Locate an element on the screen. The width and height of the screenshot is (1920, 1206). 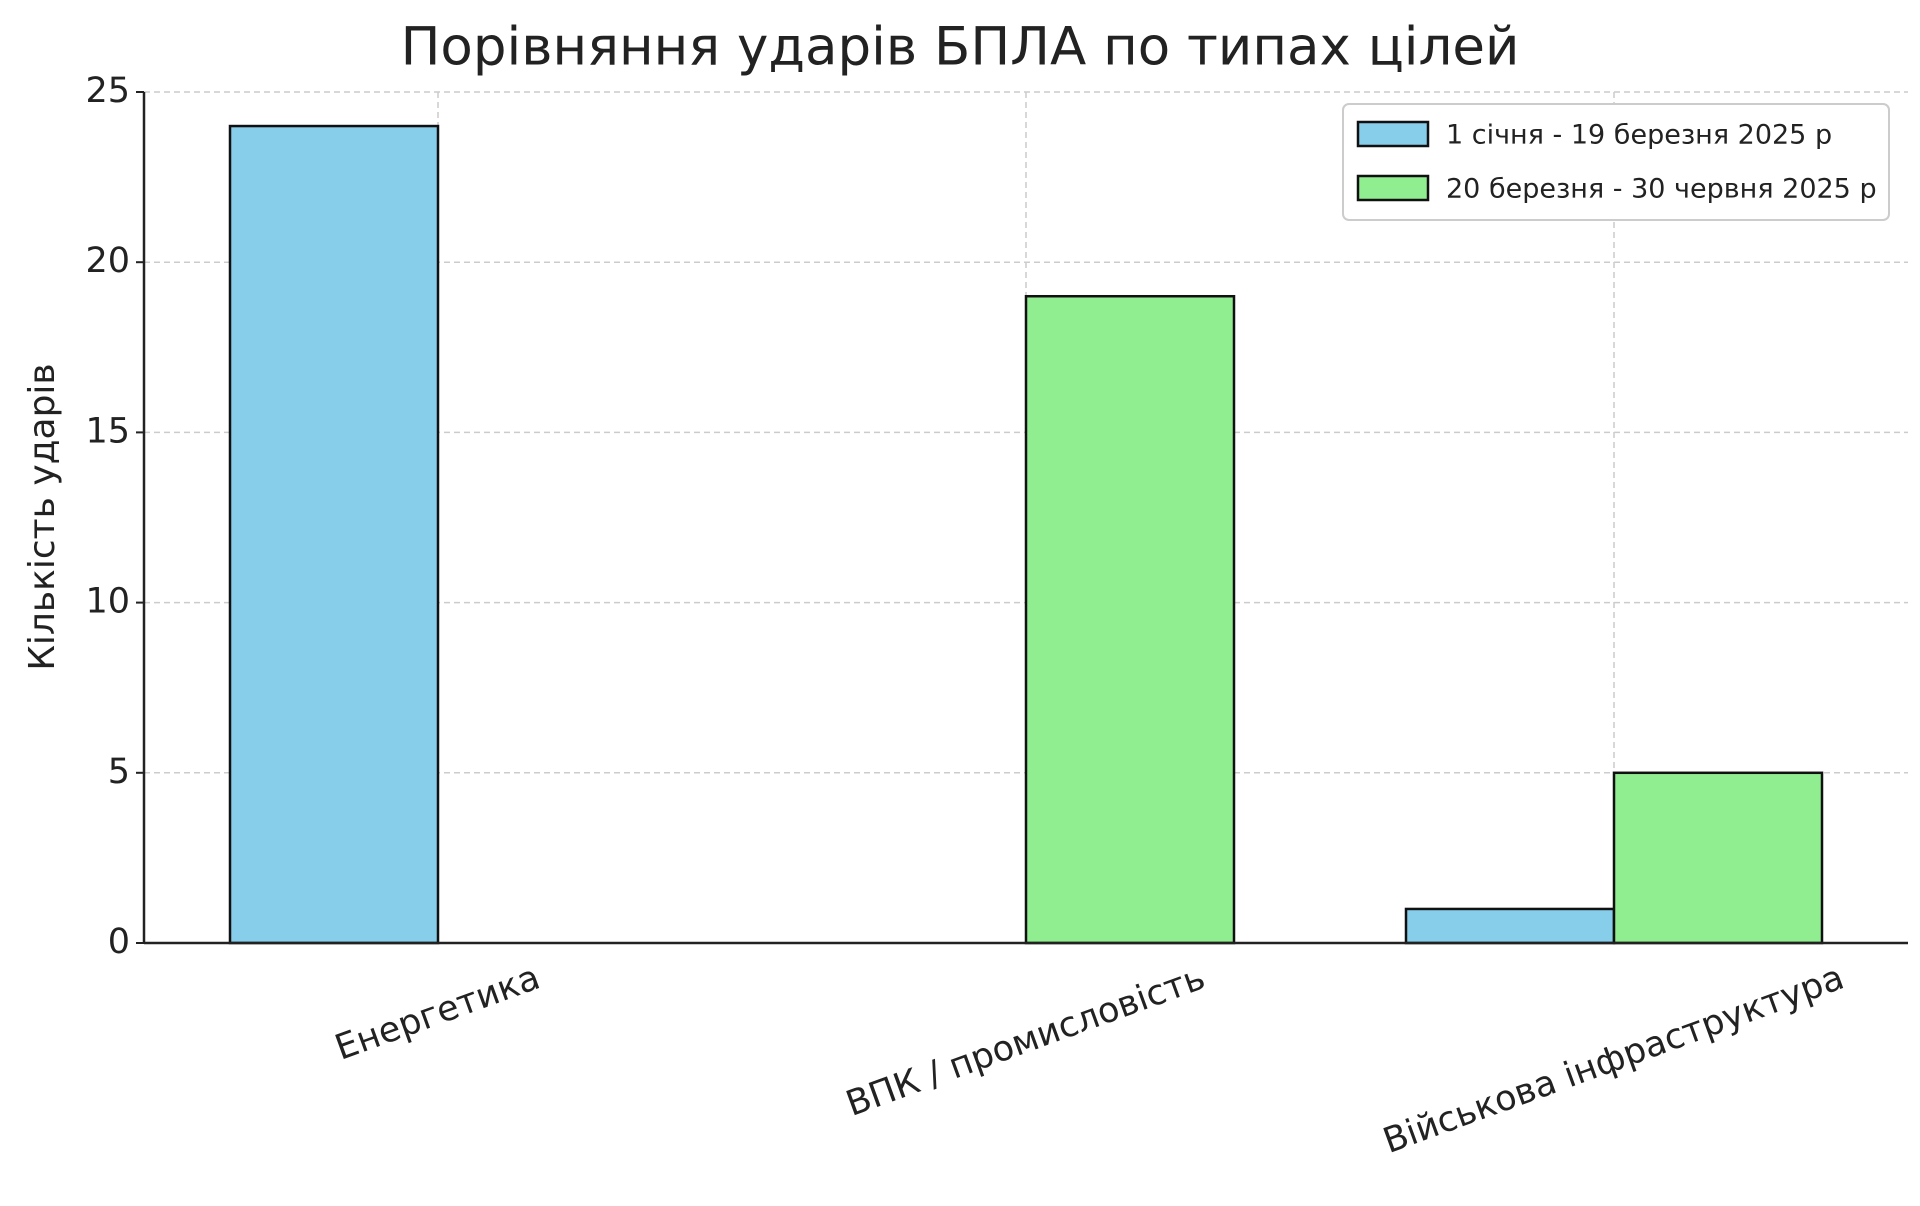
y-tick-label: 5 is located at coordinates (119, 772).